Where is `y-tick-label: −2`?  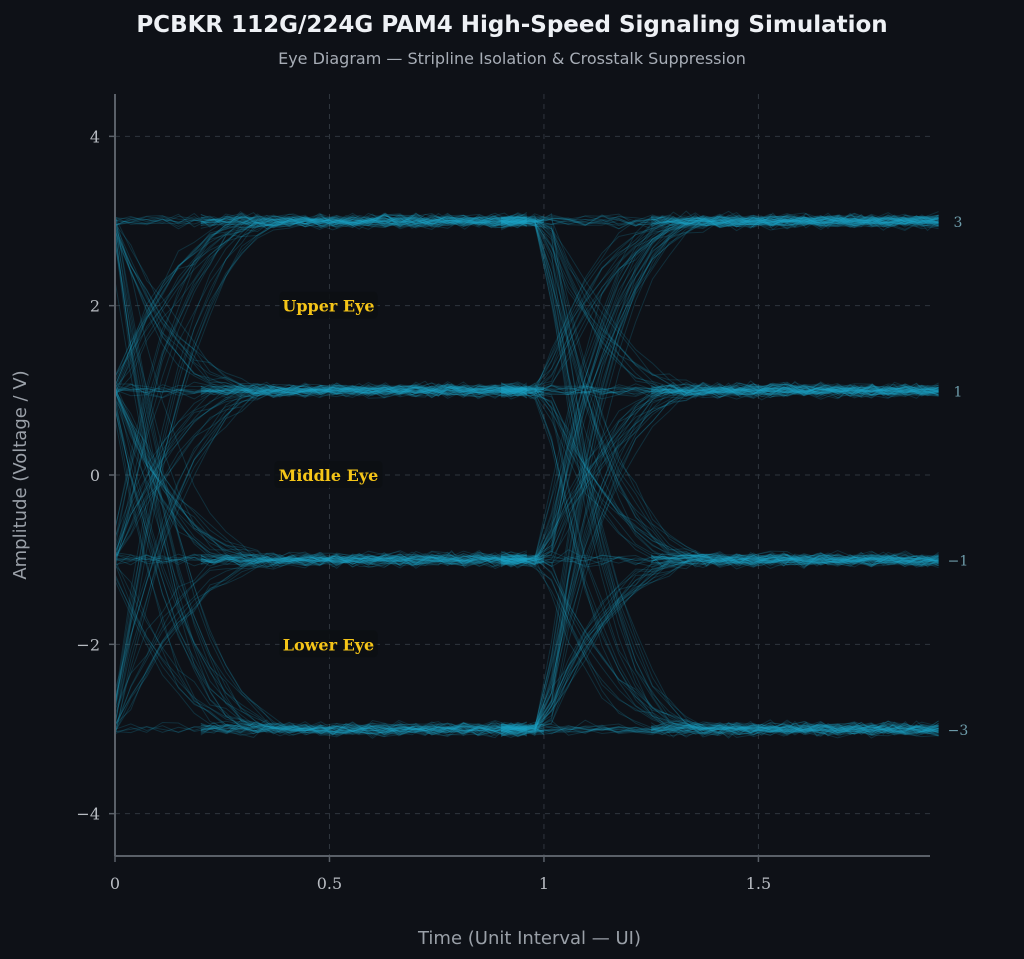
y-tick-label: −2 is located at coordinates (88, 644).